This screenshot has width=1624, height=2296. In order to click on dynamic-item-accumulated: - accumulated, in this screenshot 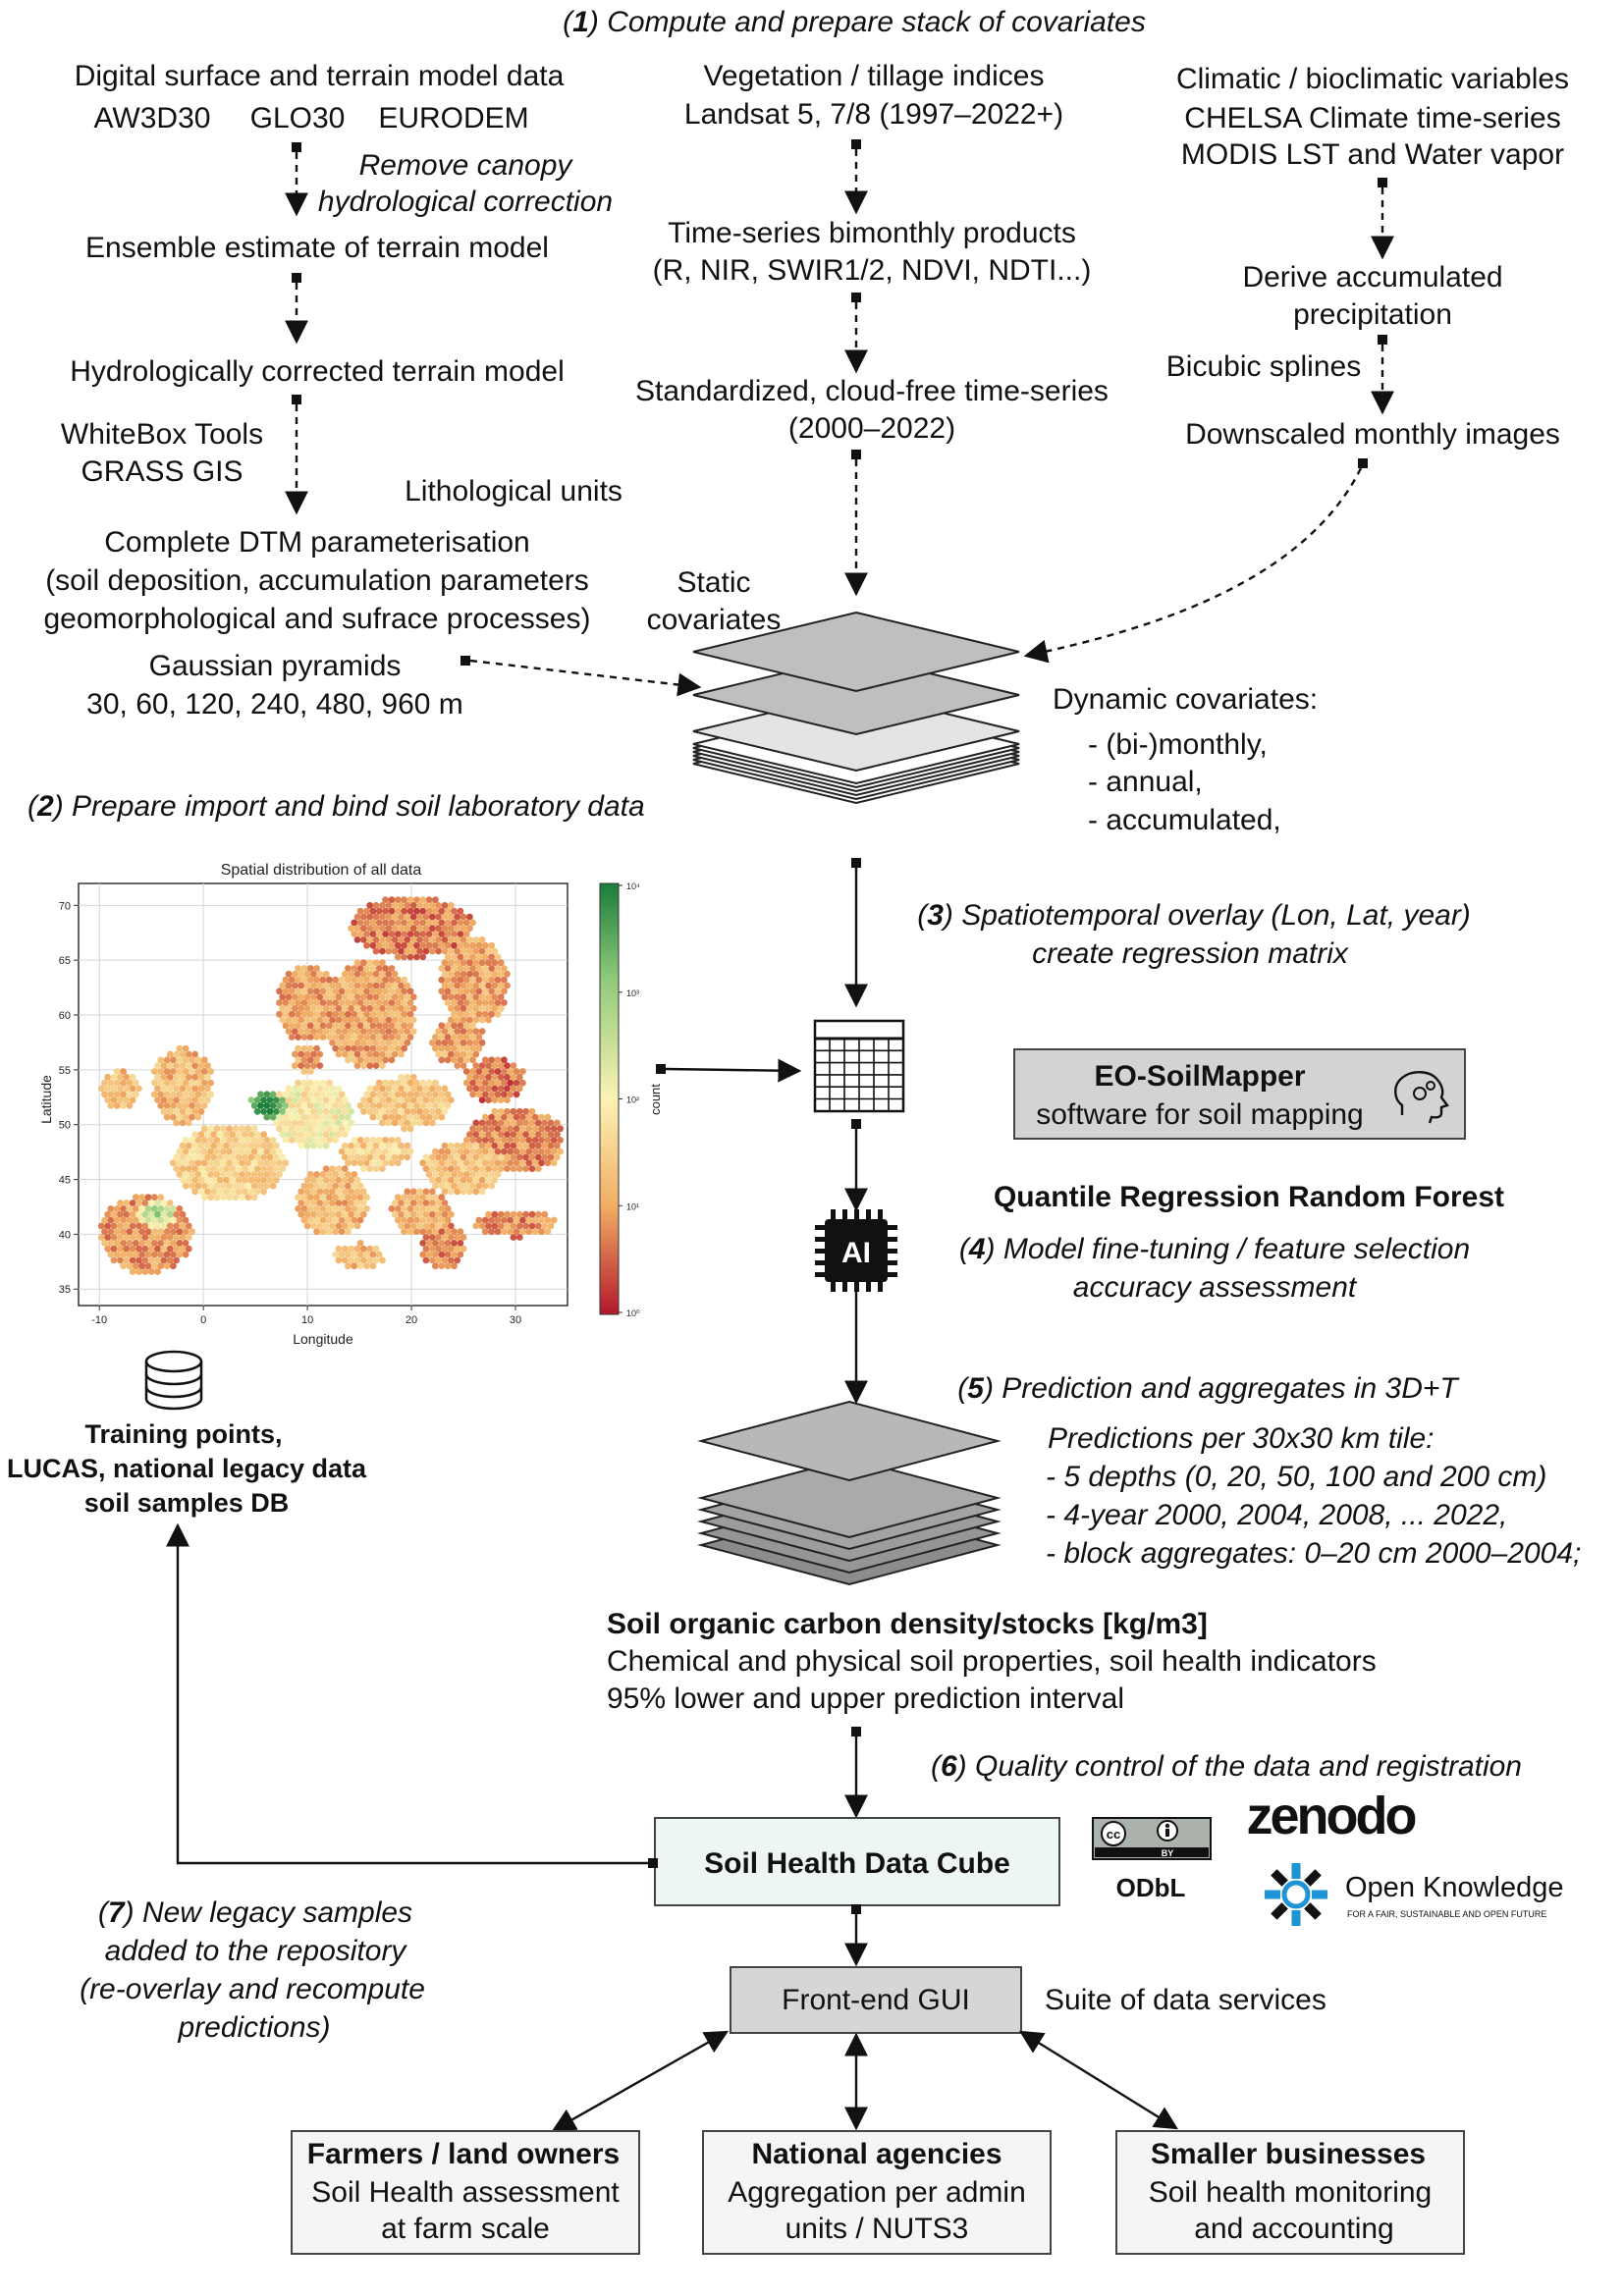, I will do `click(1184, 820)`.